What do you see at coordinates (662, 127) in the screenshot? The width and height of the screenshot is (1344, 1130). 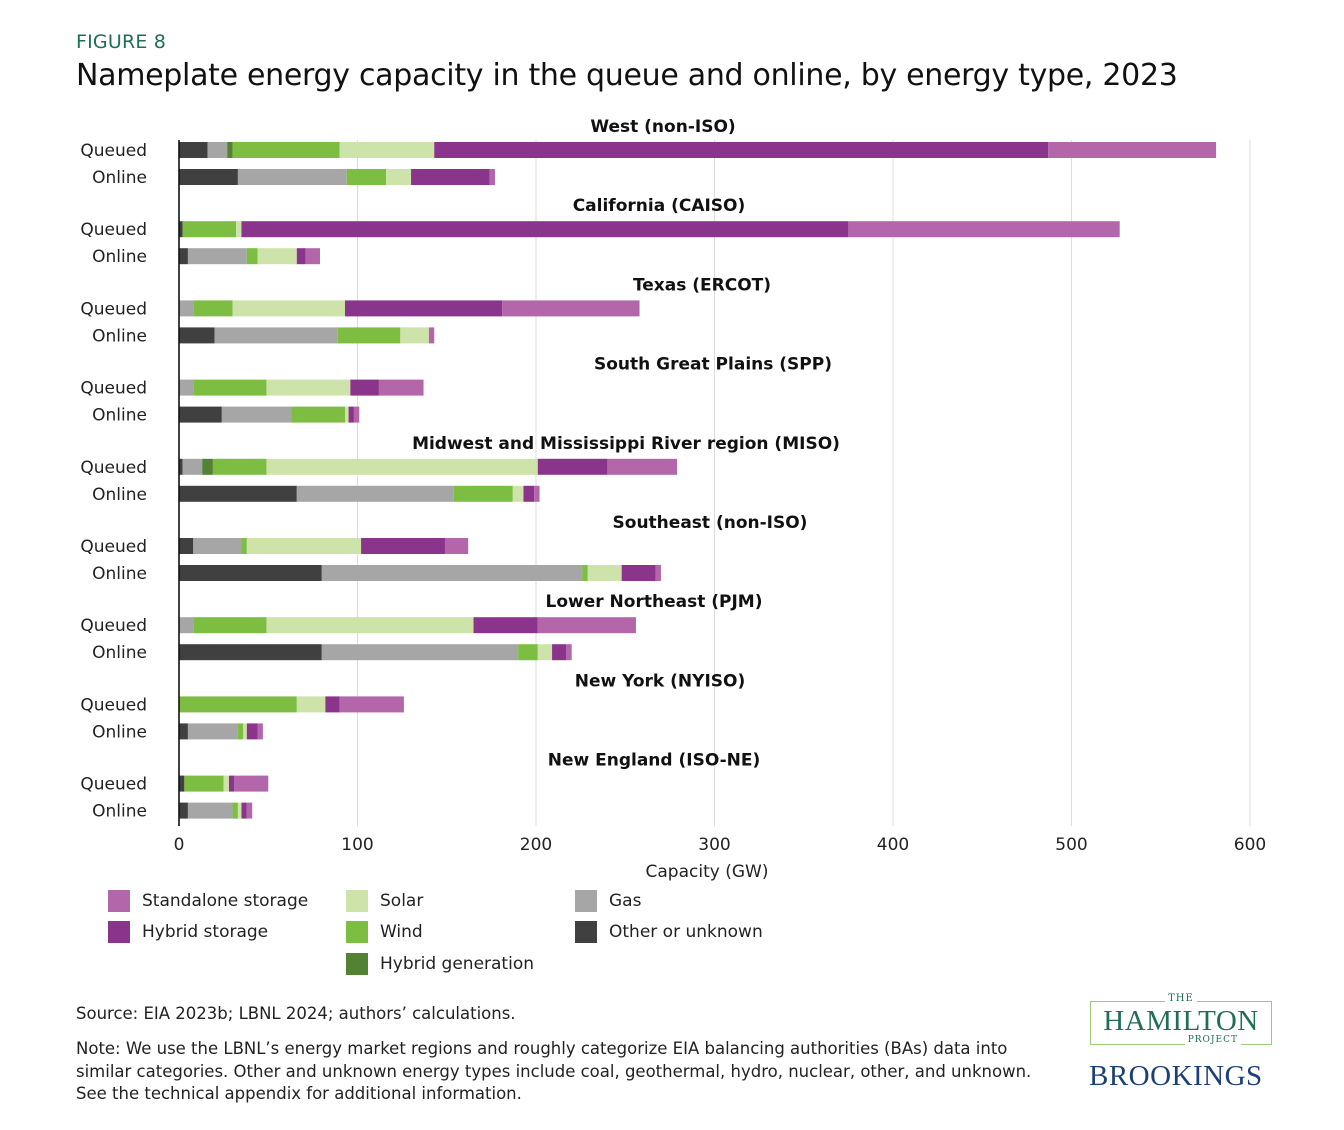 I see `region-title: West (non-ISO)` at bounding box center [662, 127].